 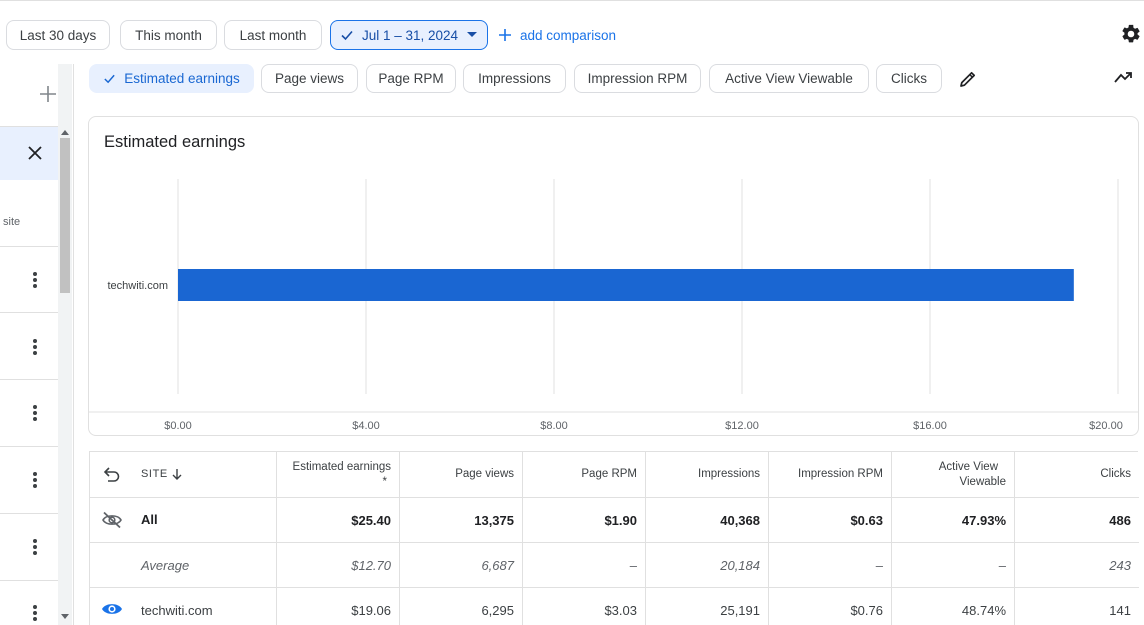 I want to click on last-month-button: Last month, so click(x=273, y=35).